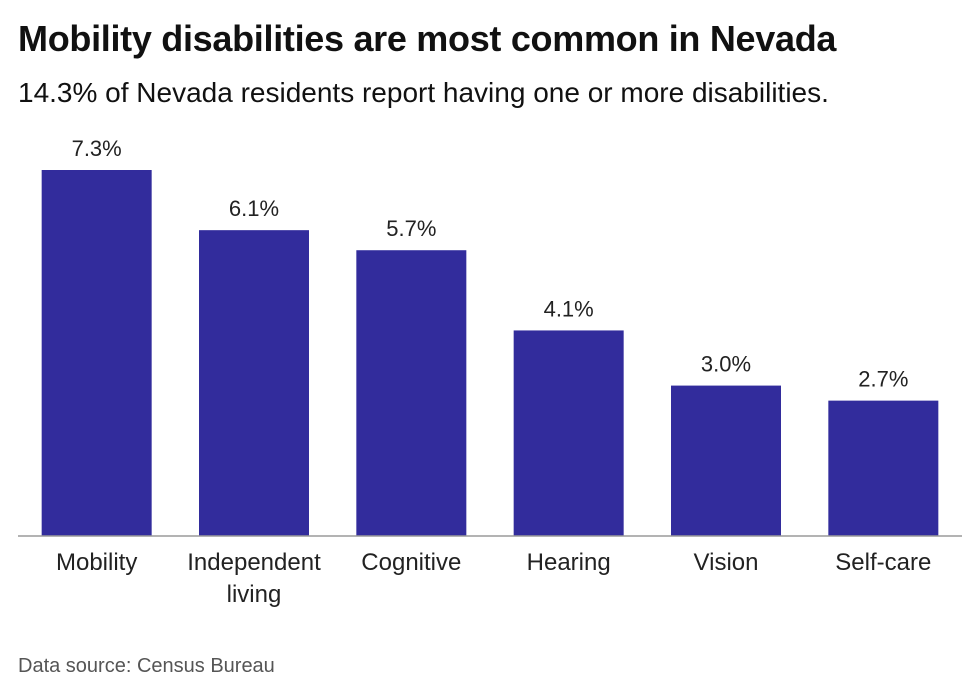 The height and width of the screenshot is (699, 980). Describe the element at coordinates (411, 393) in the screenshot. I see `bar-cognitive` at that location.